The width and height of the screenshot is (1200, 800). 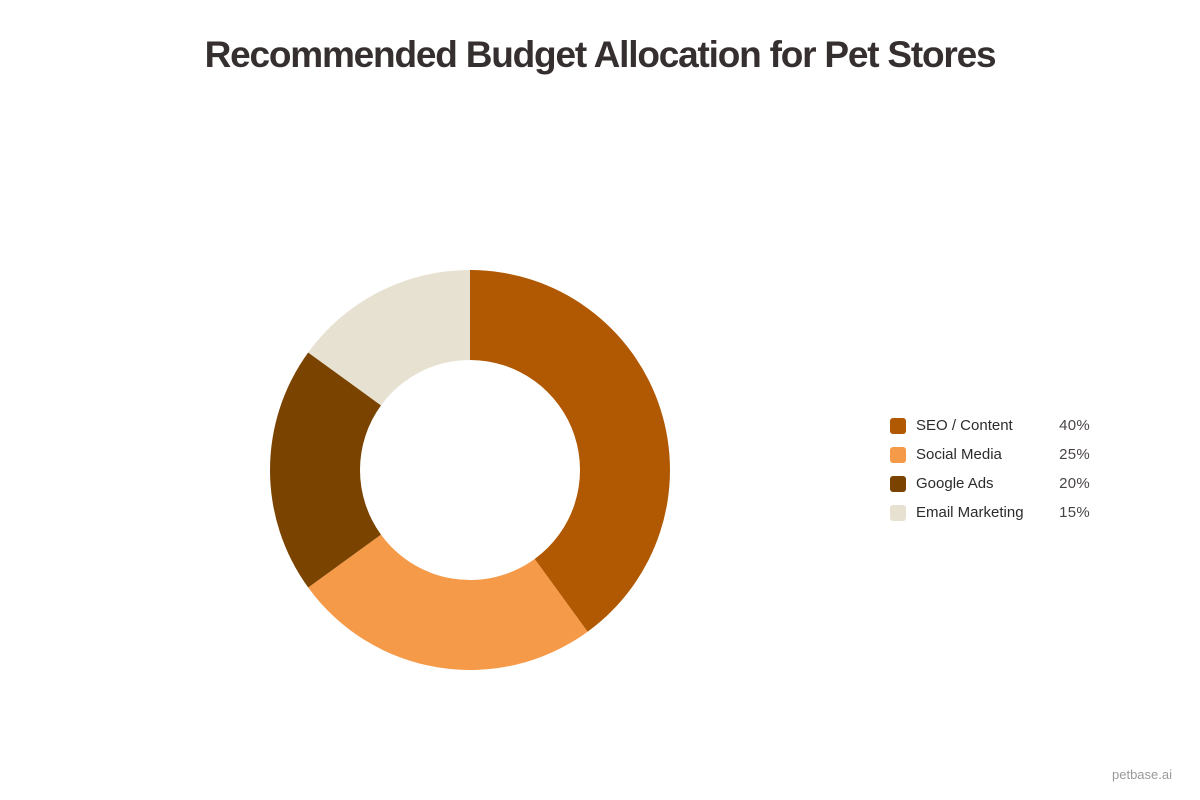 What do you see at coordinates (326, 470) in the screenshot?
I see `donut-segment-google-ads` at bounding box center [326, 470].